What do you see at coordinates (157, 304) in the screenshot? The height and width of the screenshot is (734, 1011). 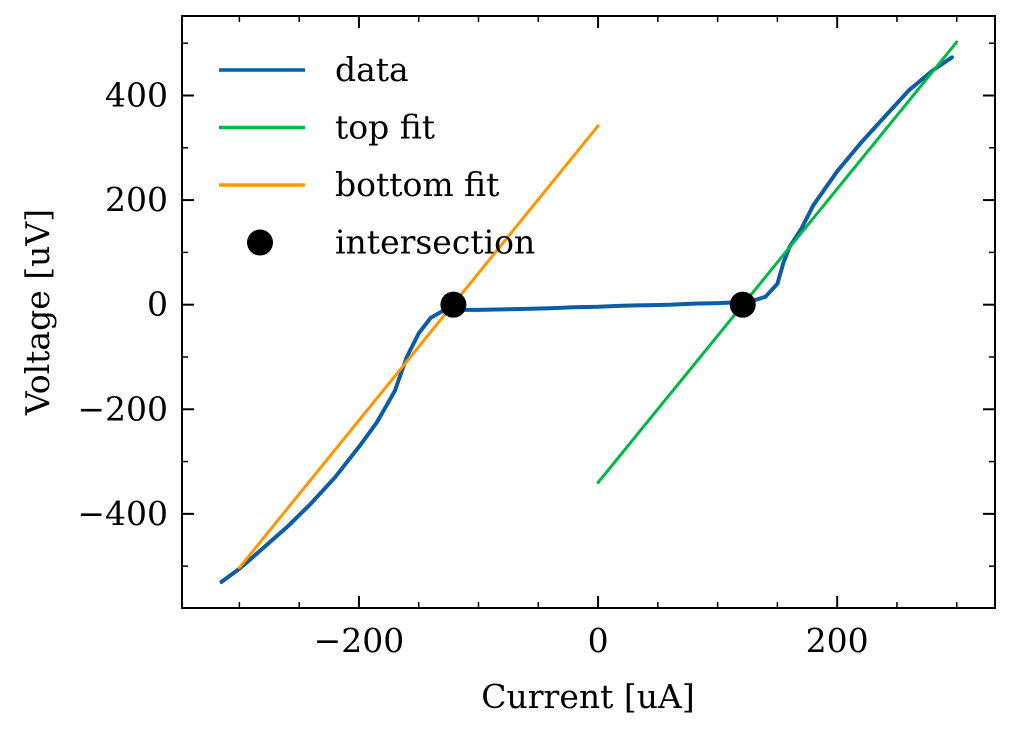 I see `y-tick-label: 0` at bounding box center [157, 304].